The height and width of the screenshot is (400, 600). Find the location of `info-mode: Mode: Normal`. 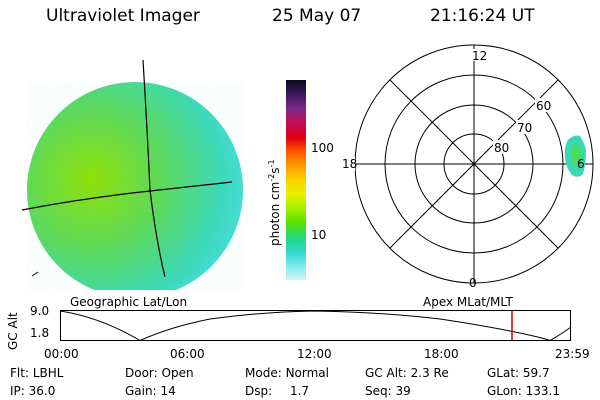

info-mode: Mode: Normal is located at coordinates (287, 373).